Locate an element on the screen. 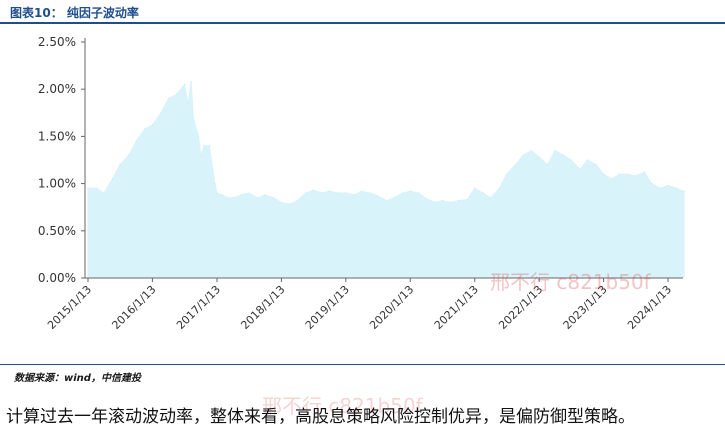 This screenshot has height=435, width=725. caption-text: 计算过去一年滚动波动率，整体来看，高股息策略风险控制优异，是偏防御型策略。 is located at coordinates (320, 417).